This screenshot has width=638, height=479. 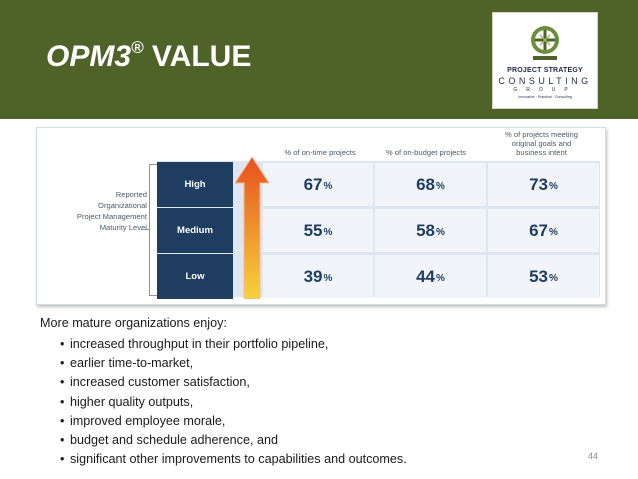 I want to click on list-item-text: earlier time-to-market,, so click(x=132, y=363).